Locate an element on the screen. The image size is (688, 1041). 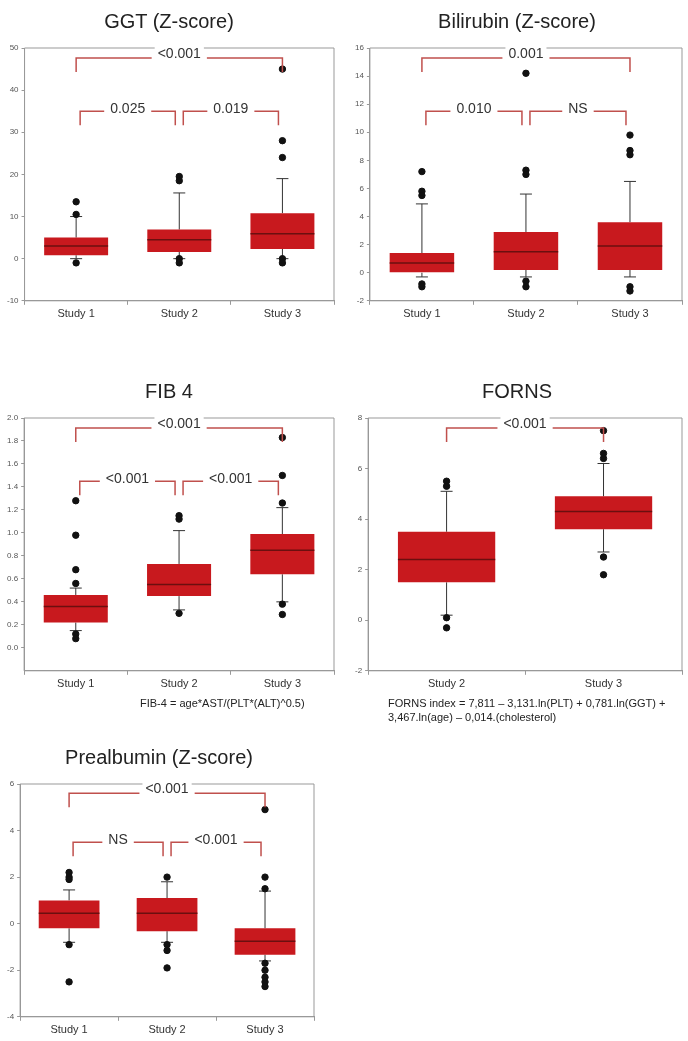
text: FIB-4 = age*AST/(PLT*(ALT)^0.5) is located at coordinates (223, 703).